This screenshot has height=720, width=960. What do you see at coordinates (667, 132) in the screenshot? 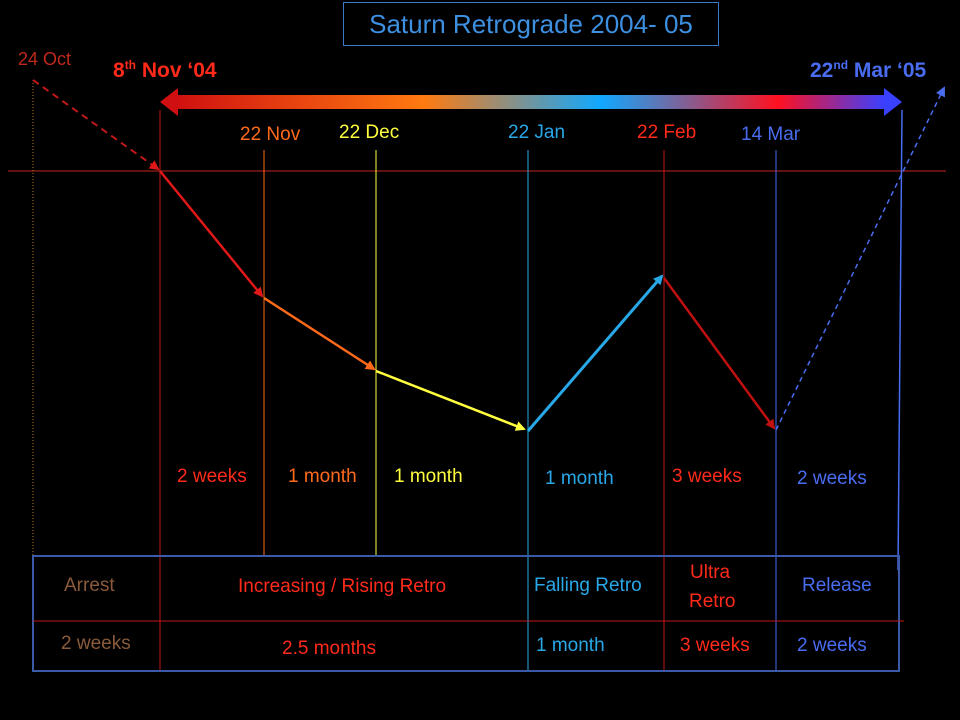
I see `date-label: 22 Feb` at bounding box center [667, 132].